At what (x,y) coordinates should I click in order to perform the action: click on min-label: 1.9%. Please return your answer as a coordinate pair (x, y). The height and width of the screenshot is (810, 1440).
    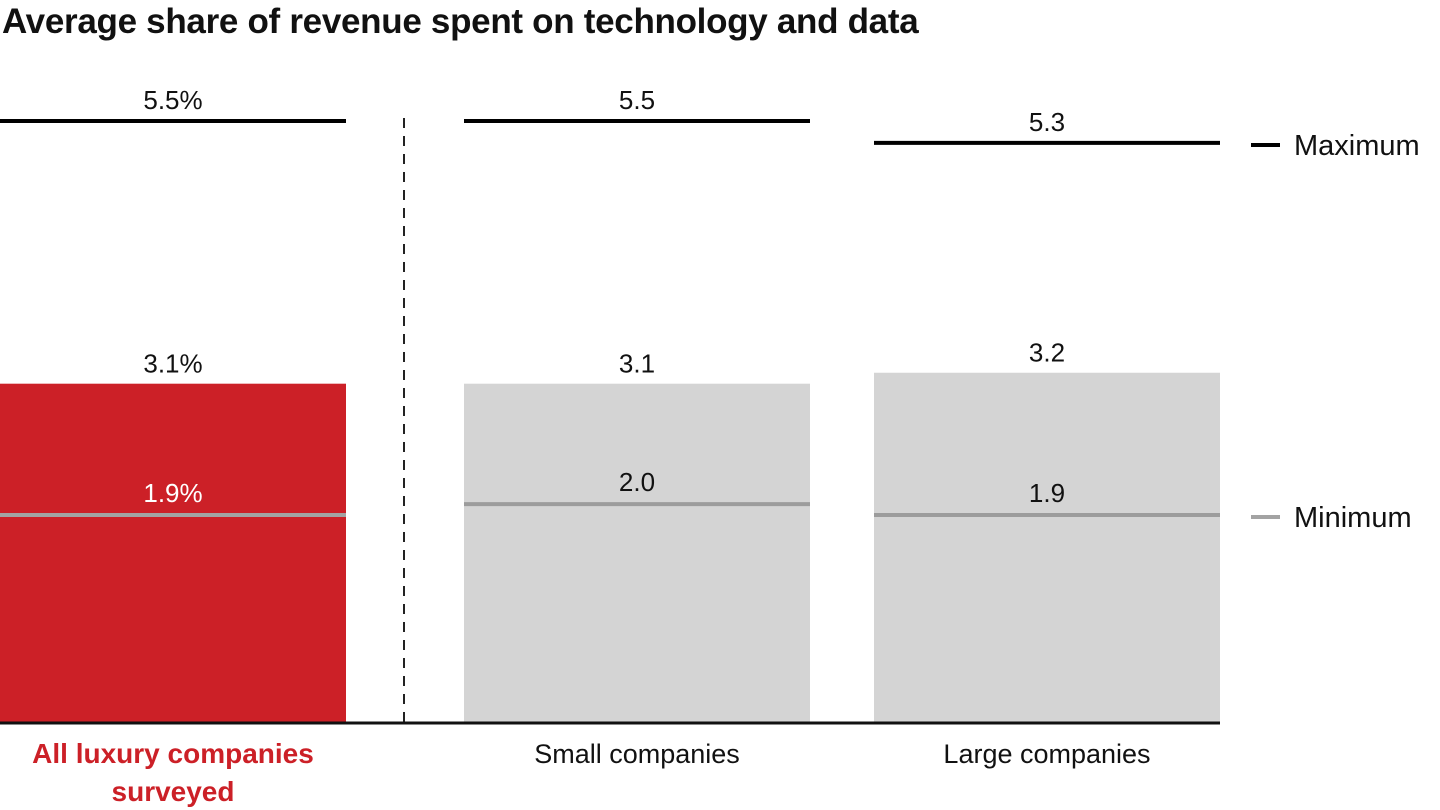
    Looking at the image, I should click on (172, 493).